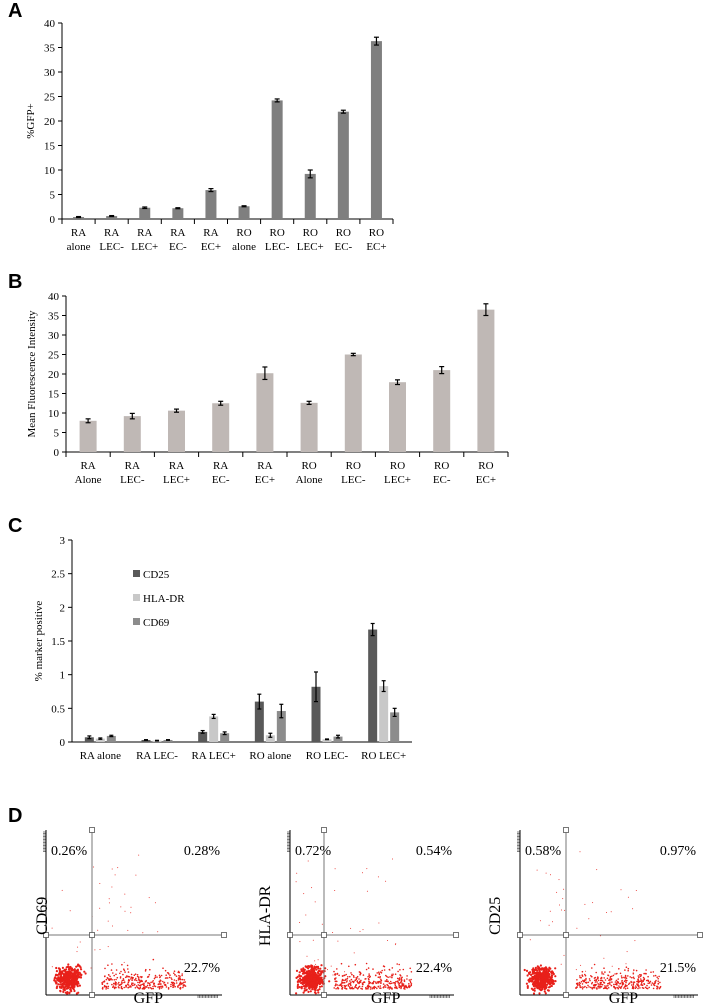 This screenshot has height=1006, width=708. Describe the element at coordinates (112, 217) in the screenshot. I see `bar-a` at that location.